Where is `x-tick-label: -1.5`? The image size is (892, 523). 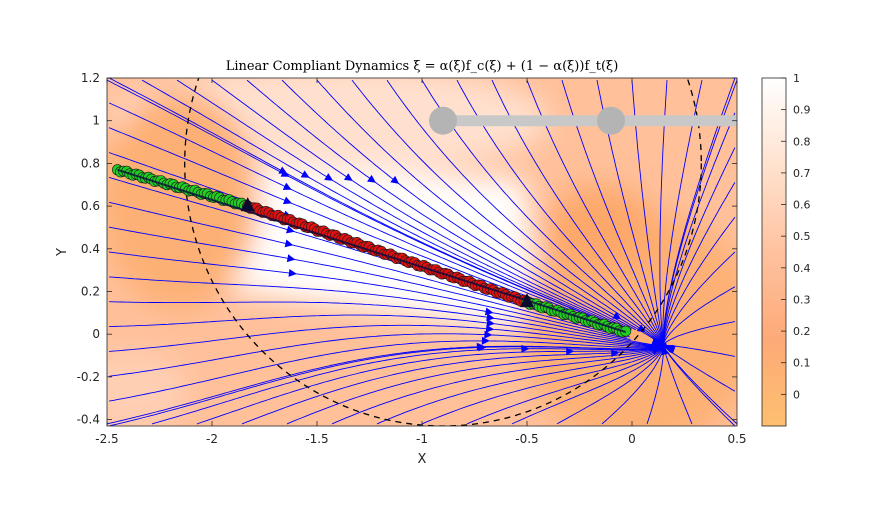 x-tick-label: -1.5 is located at coordinates (316, 439).